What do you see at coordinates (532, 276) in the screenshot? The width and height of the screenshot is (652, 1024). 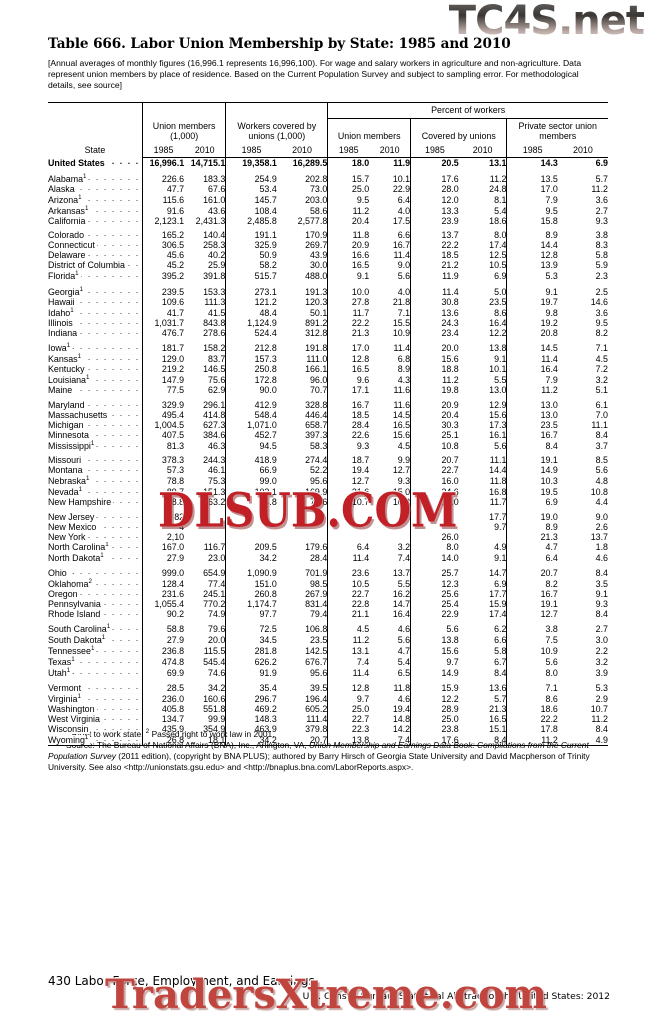 I see `data-cell: 5.3` at bounding box center [532, 276].